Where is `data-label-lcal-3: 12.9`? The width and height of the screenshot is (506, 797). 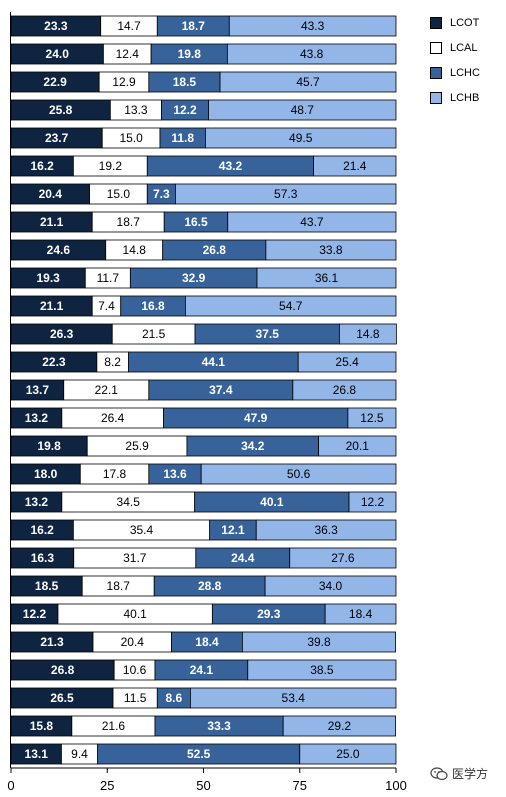 data-label-lcal-3: 12.9 is located at coordinates (124, 82).